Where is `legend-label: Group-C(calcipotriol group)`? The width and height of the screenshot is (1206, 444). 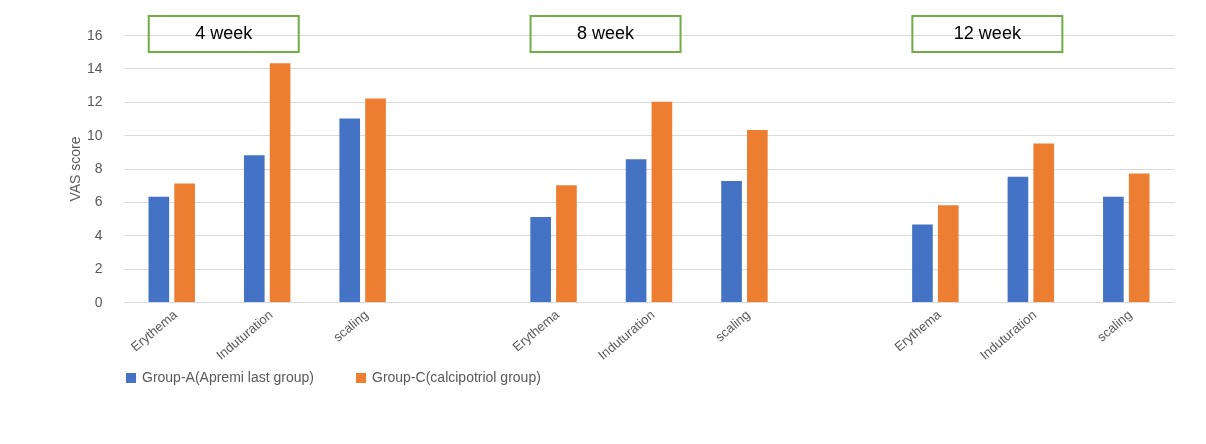
legend-label: Group-C(calcipotriol group) is located at coordinates (456, 377).